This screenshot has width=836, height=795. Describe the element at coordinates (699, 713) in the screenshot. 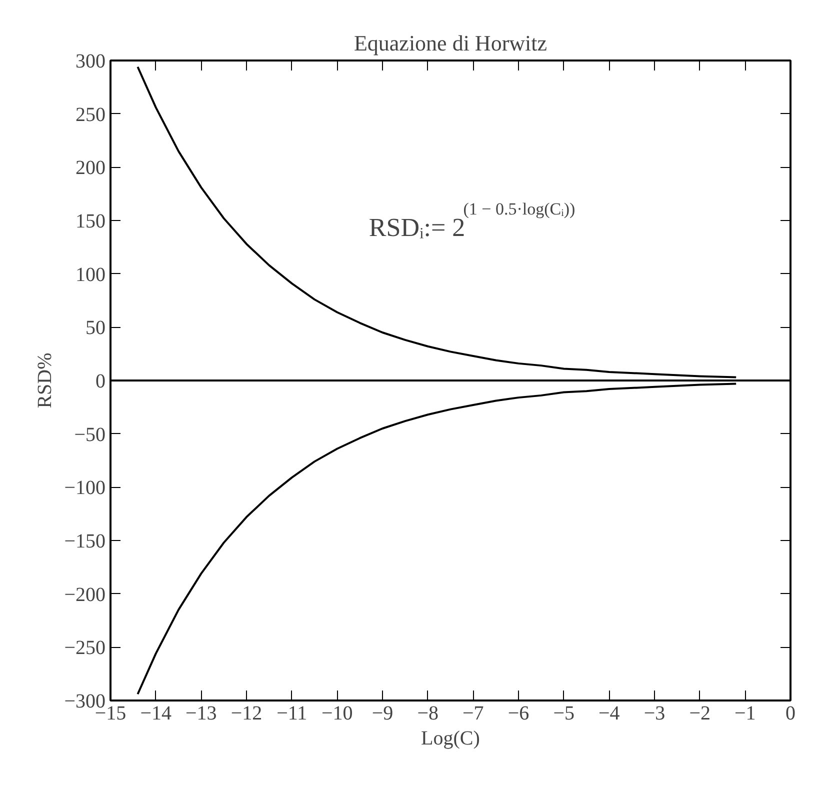

I see `x-tick-label: −2` at that location.